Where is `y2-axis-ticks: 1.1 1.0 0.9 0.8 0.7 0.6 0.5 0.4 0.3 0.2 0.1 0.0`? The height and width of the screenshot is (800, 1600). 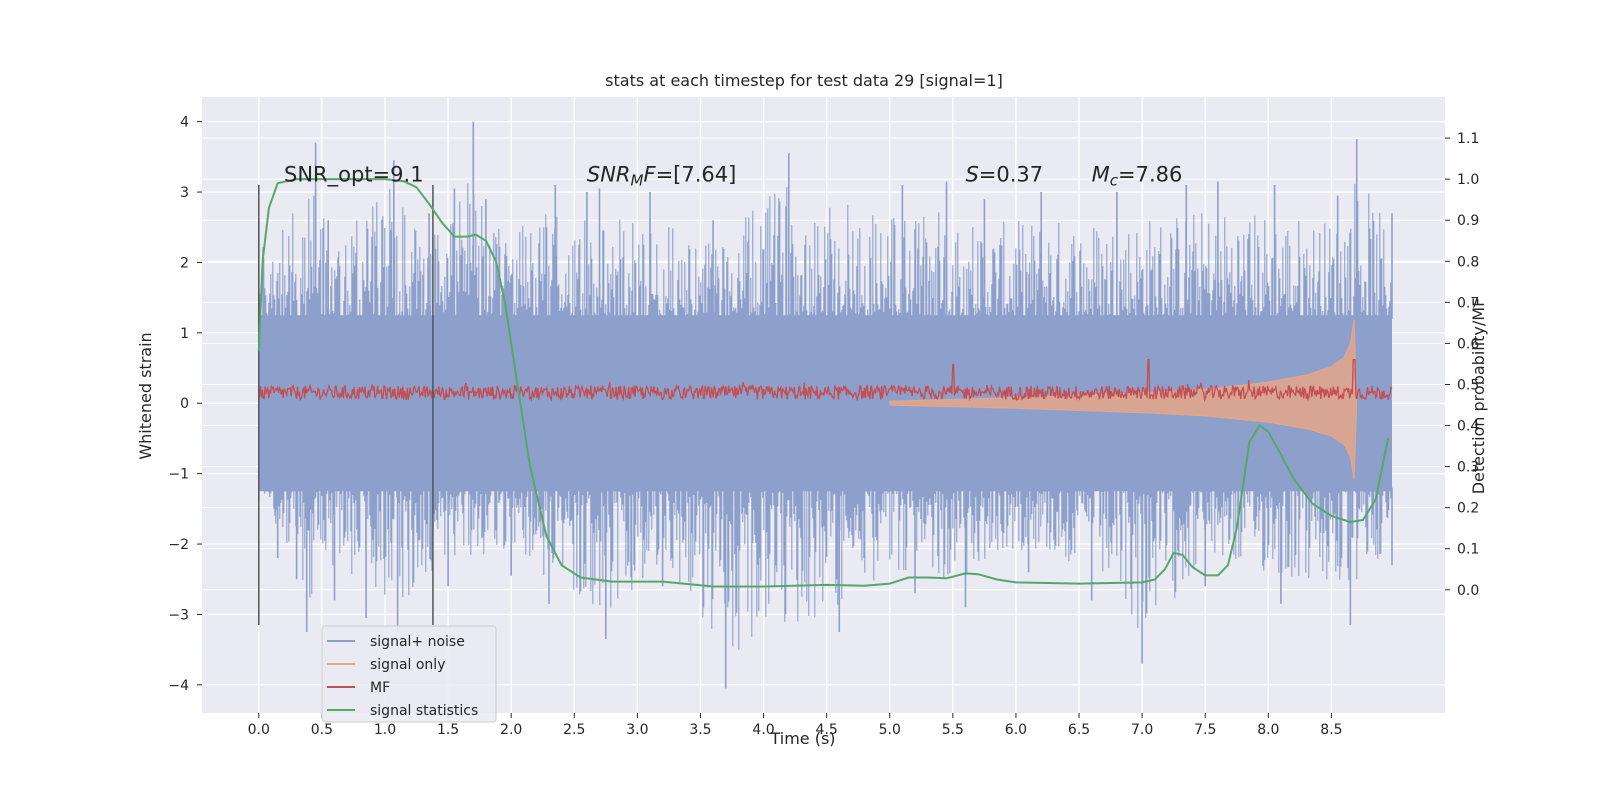 y2-axis-ticks: 1.1 1.0 0.9 0.8 0.7 0.6 0.5 0.4 0.3 0.2 0.1 0.0 is located at coordinates (1462, 365).